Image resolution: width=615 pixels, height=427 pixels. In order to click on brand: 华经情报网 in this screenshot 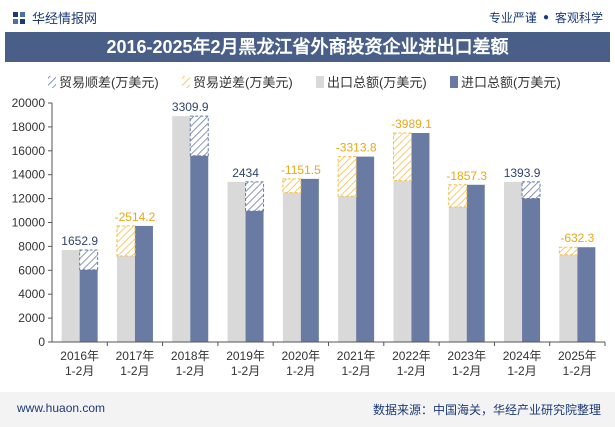, I will do `click(54, 17)`.